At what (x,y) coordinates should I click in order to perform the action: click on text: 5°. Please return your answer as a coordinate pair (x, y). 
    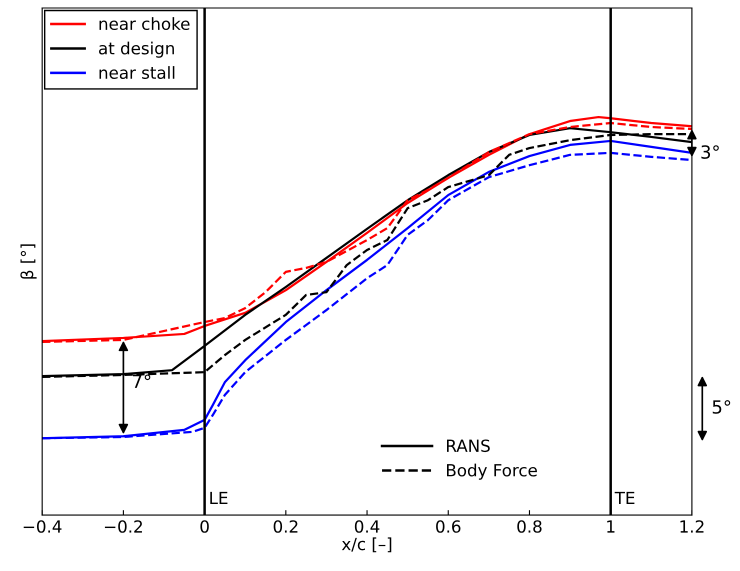
    Looking at the image, I should click on (721, 407).